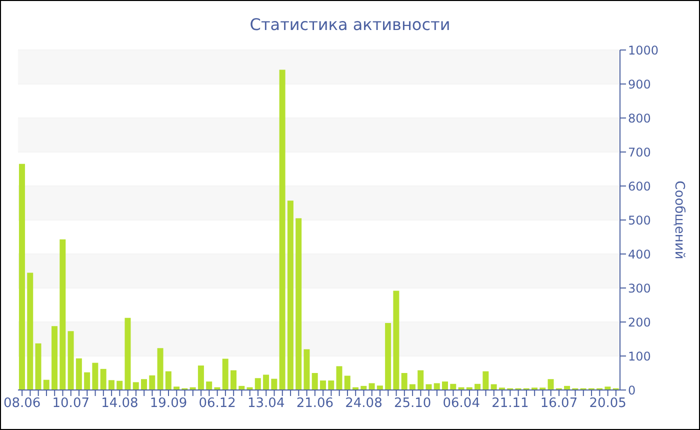  What do you see at coordinates (643, 50) in the screenshot?
I see `y-tick-label: 1000` at bounding box center [643, 50].